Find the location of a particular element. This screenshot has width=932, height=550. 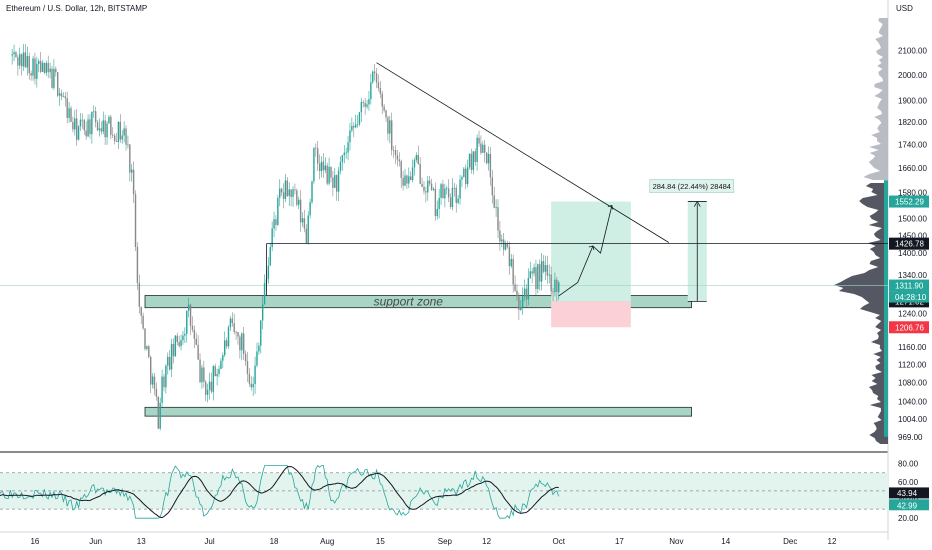

countdown-badge is located at coordinates (909, 297).